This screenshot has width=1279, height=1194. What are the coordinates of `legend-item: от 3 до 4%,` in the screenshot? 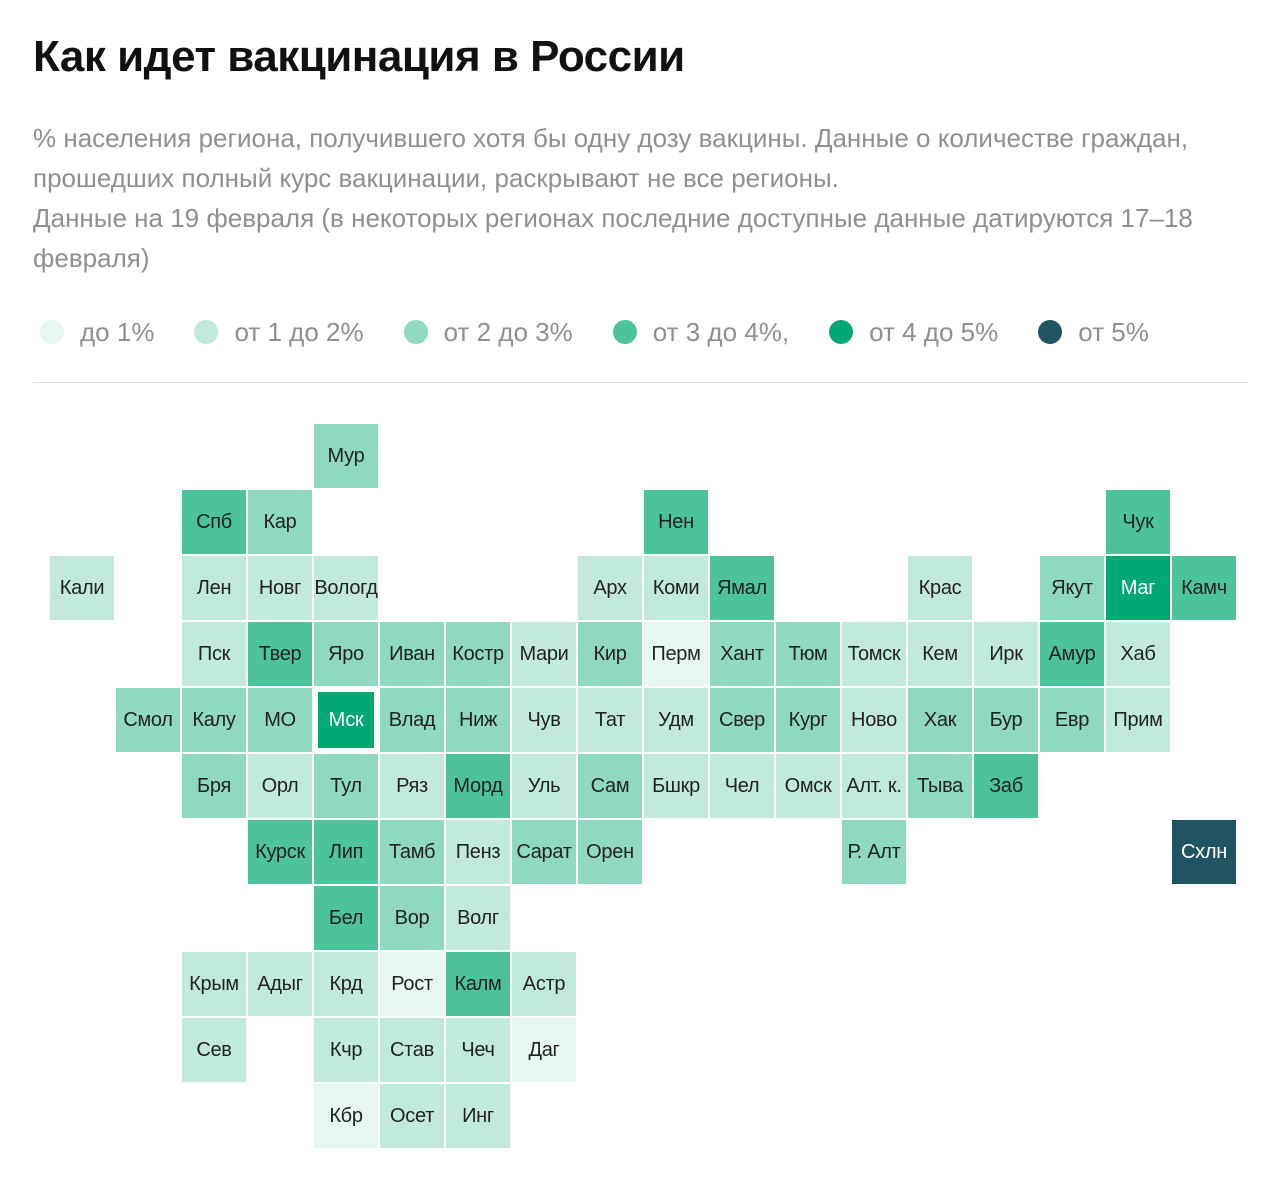 It's located at (701, 332).